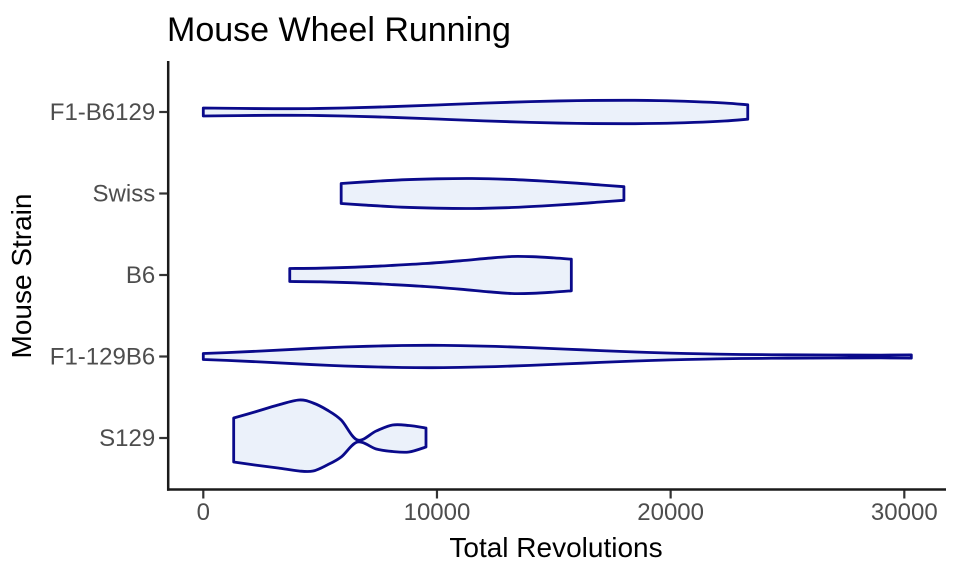 This screenshot has height=576, width=960. What do you see at coordinates (21, 276) in the screenshot?
I see `y-axis-title: Mouse Strain` at bounding box center [21, 276].